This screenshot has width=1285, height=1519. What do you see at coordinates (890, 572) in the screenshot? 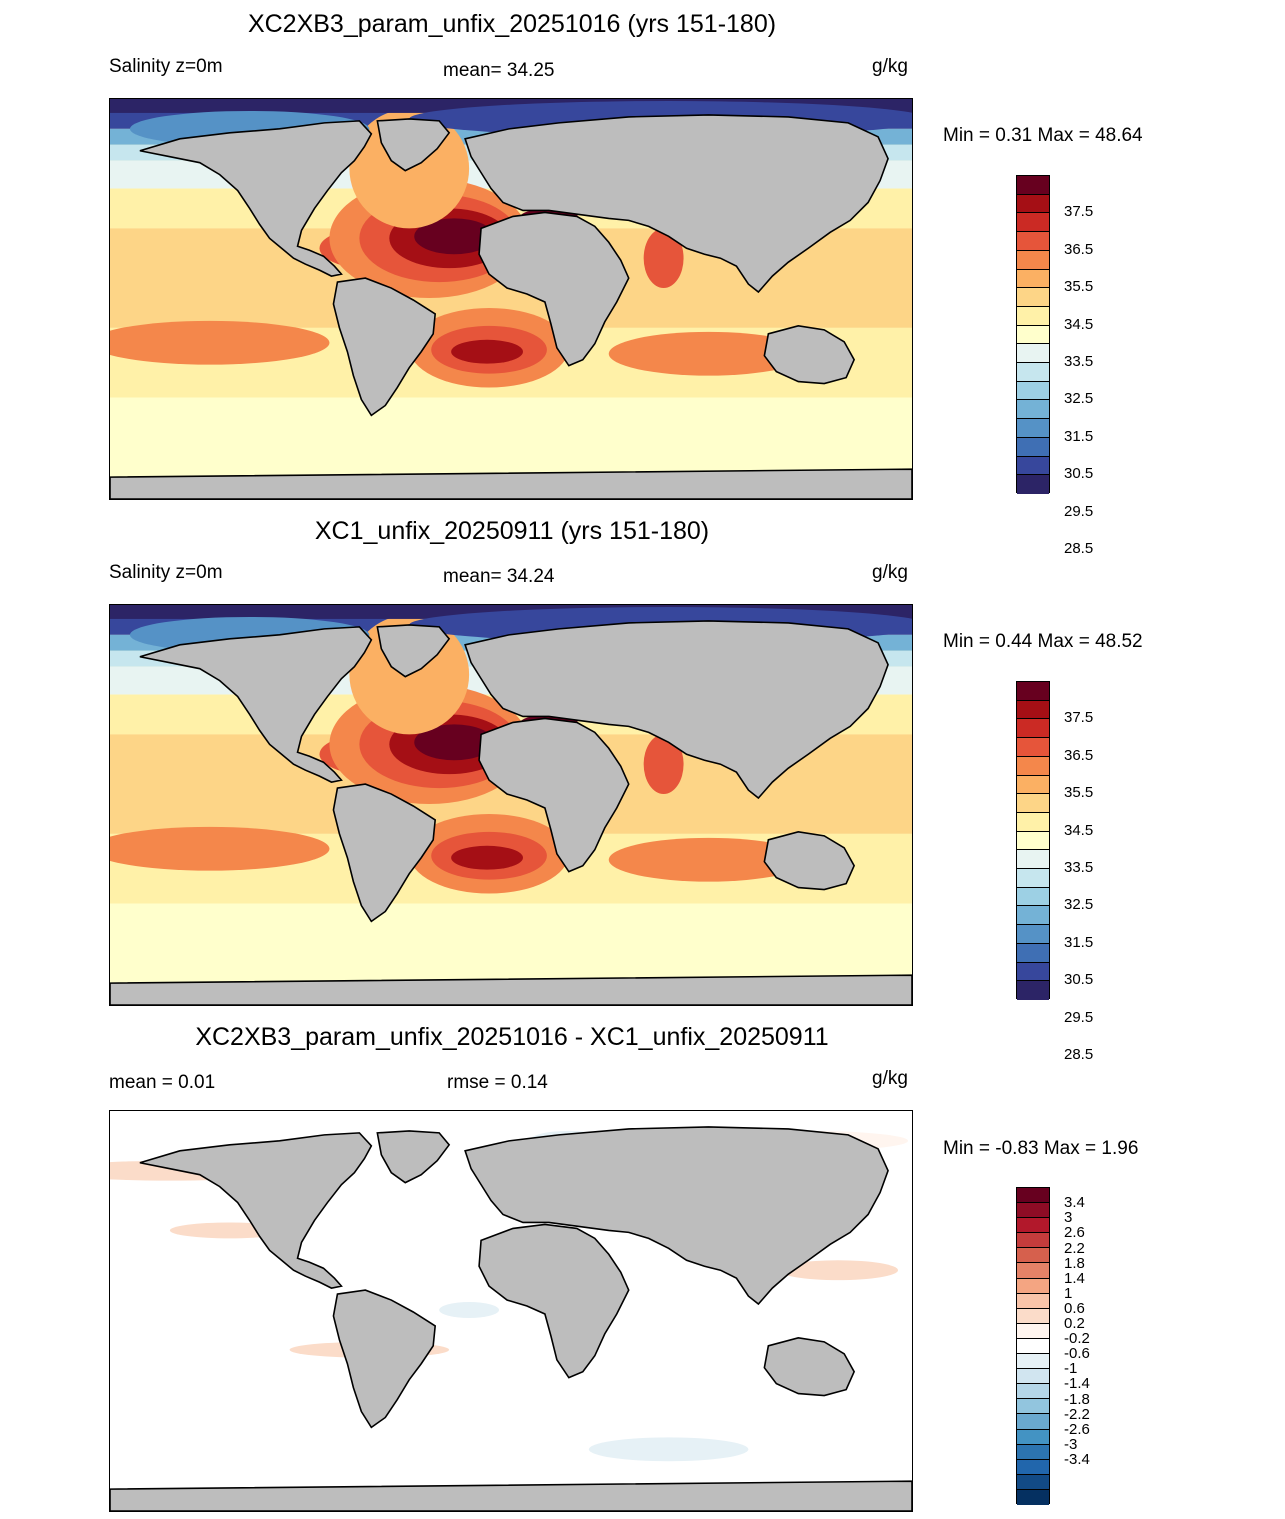
I see `panel2-units: g/kg` at bounding box center [890, 572].